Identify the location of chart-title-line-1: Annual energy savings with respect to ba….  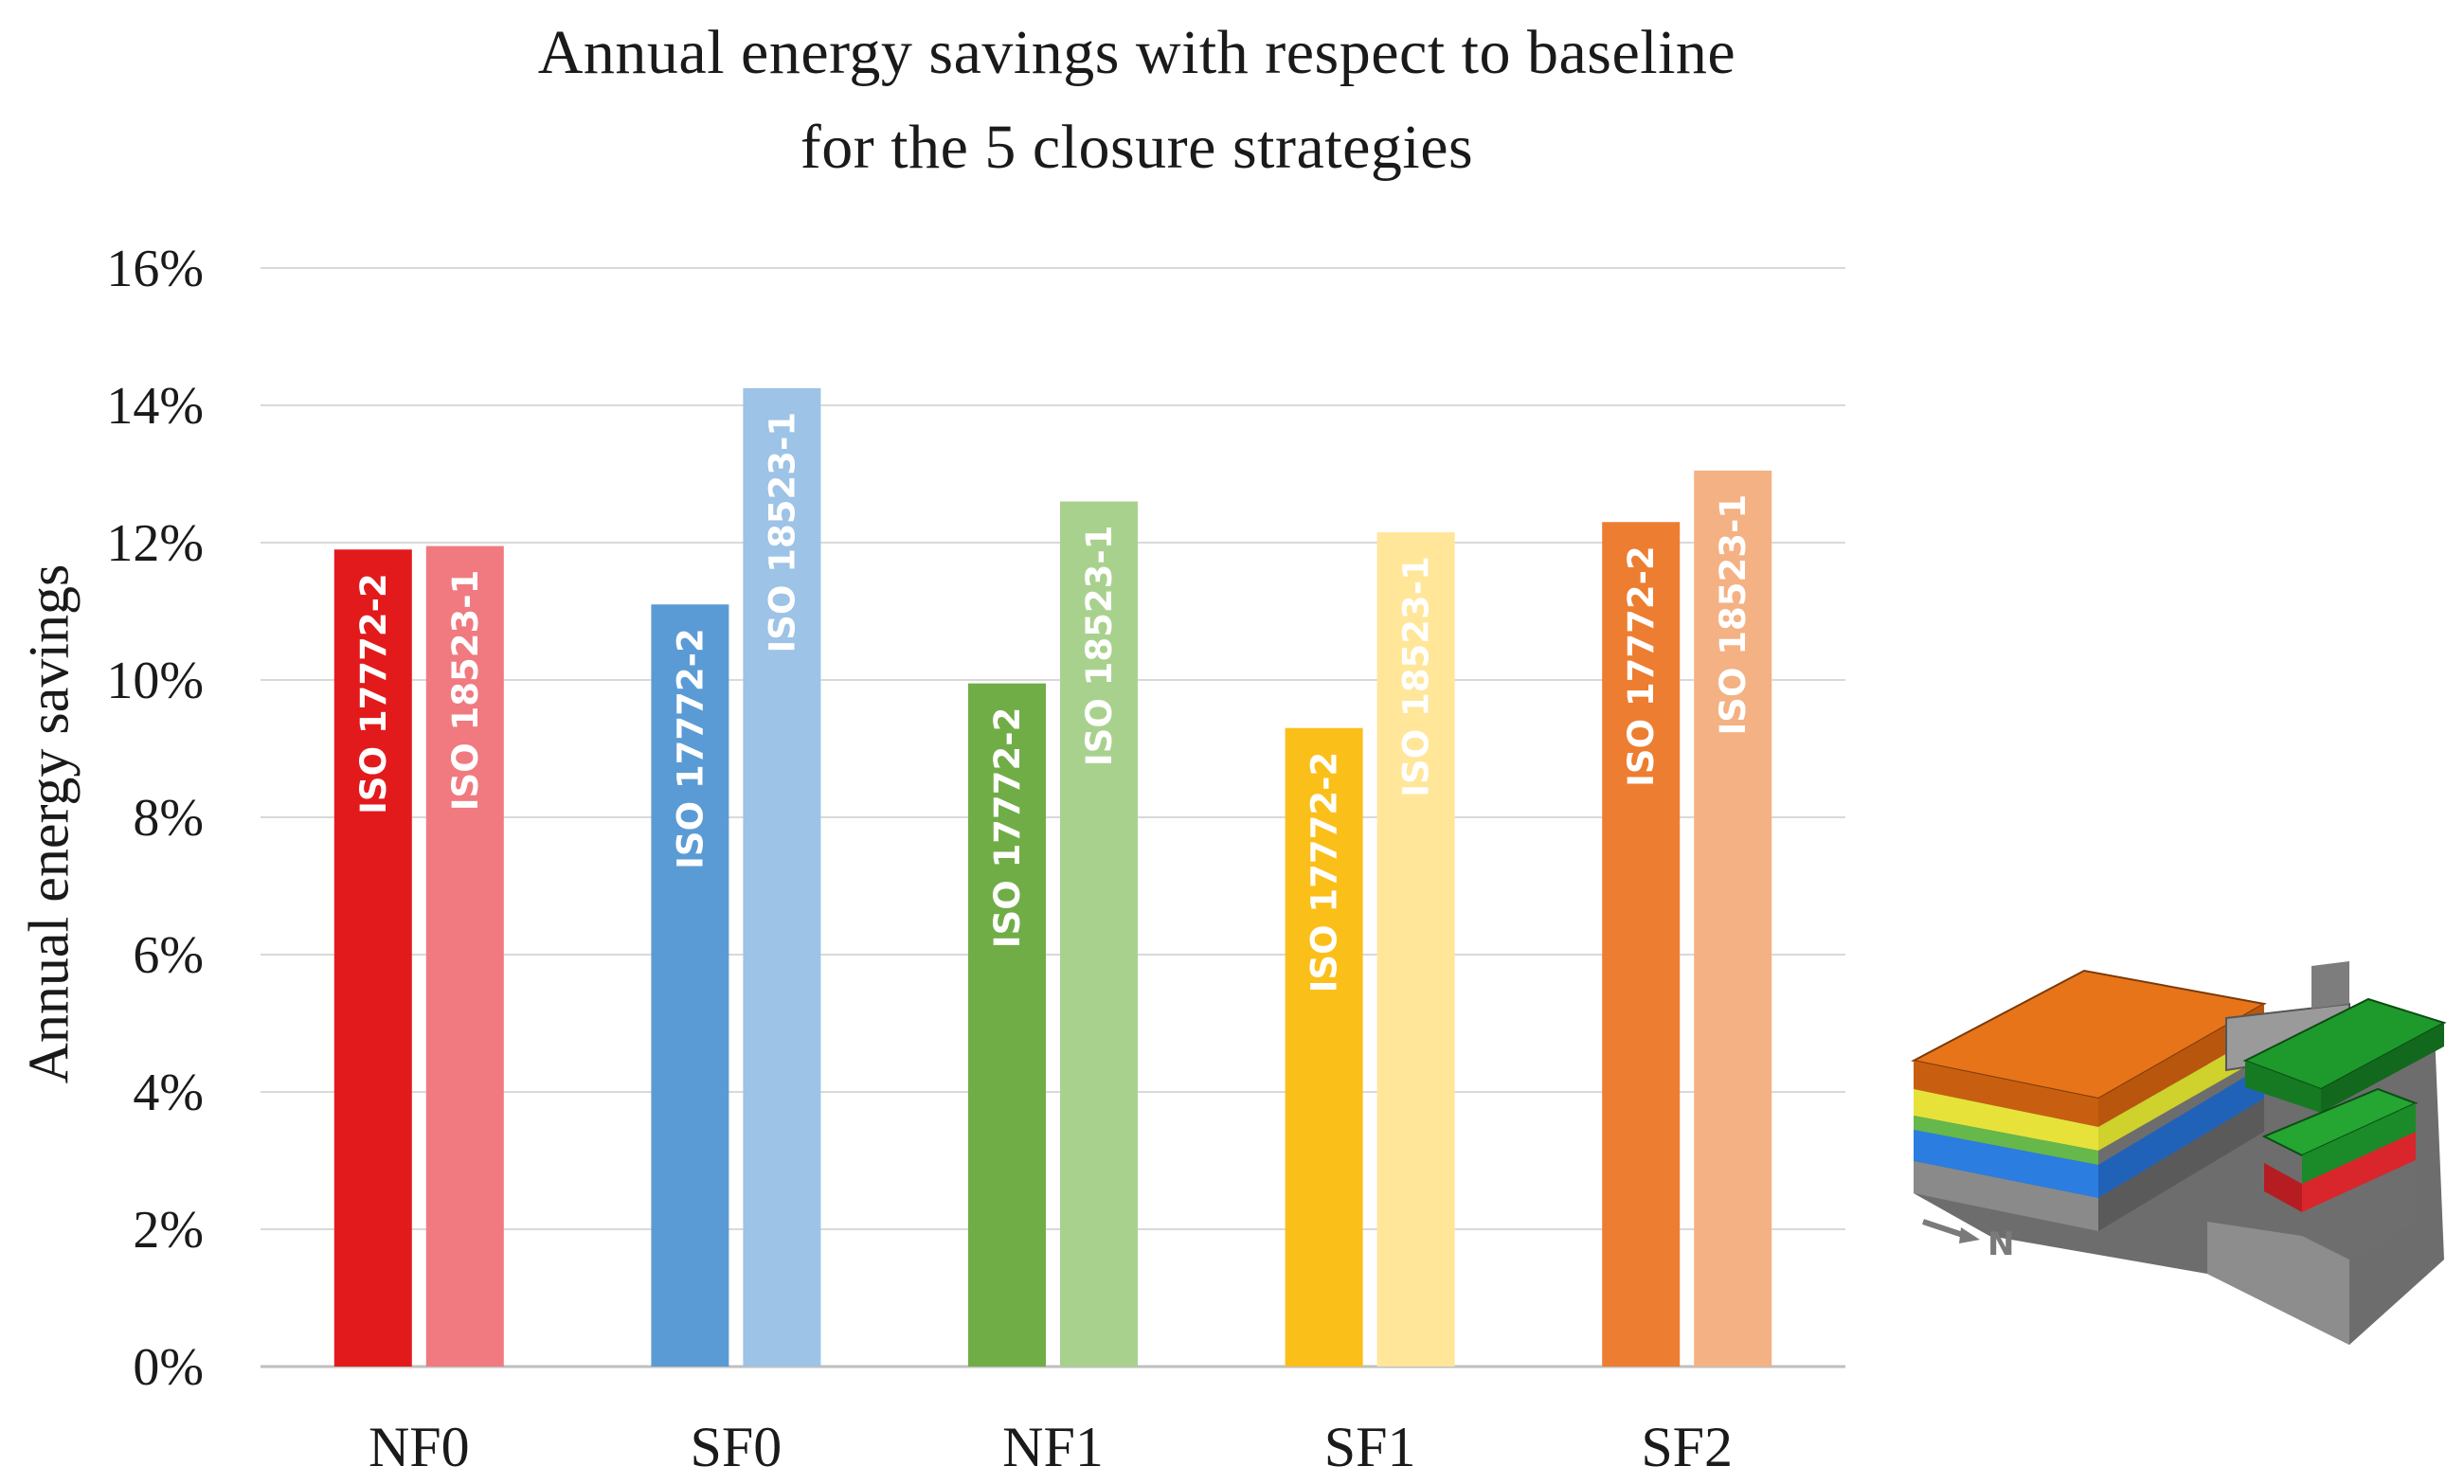
(1136, 52).